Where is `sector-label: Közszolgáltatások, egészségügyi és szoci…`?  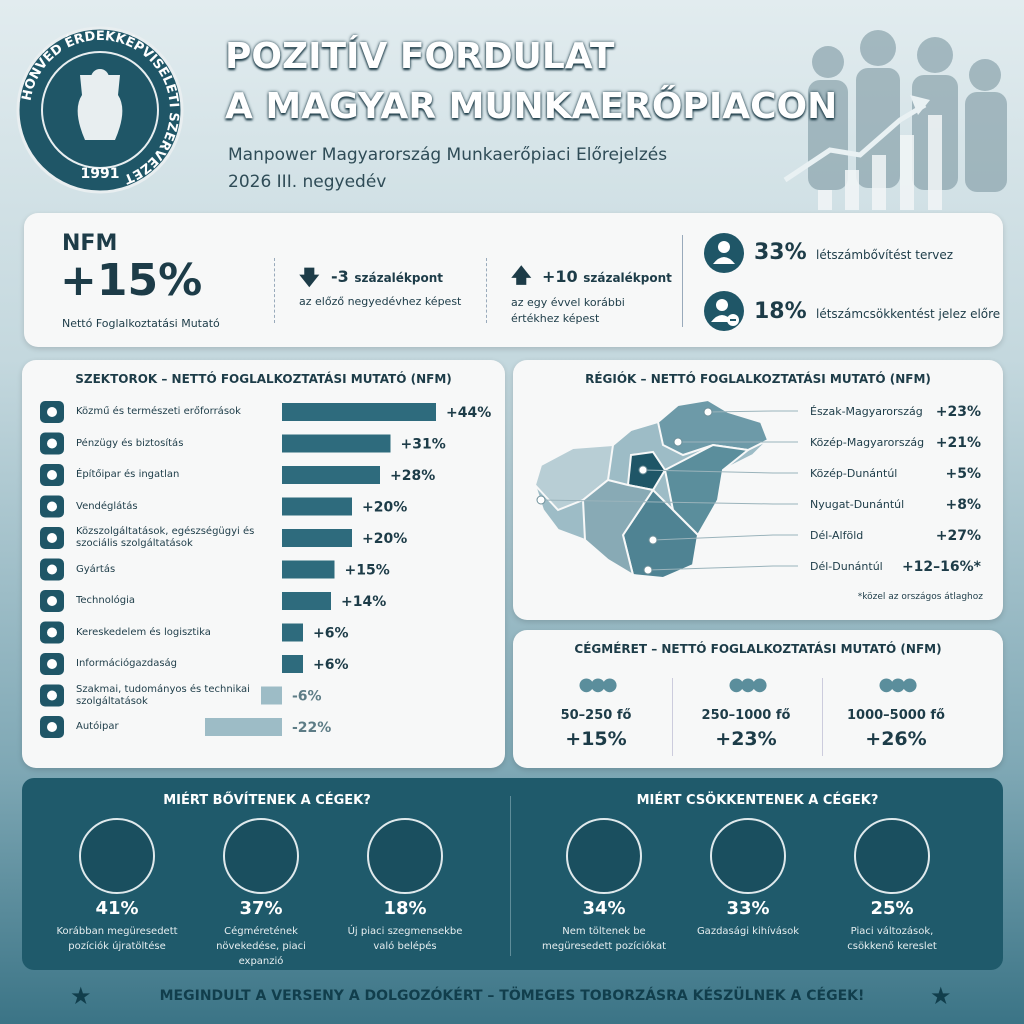 sector-label: Közszolgáltatások, egészségügyi és szoci… is located at coordinates (165, 537).